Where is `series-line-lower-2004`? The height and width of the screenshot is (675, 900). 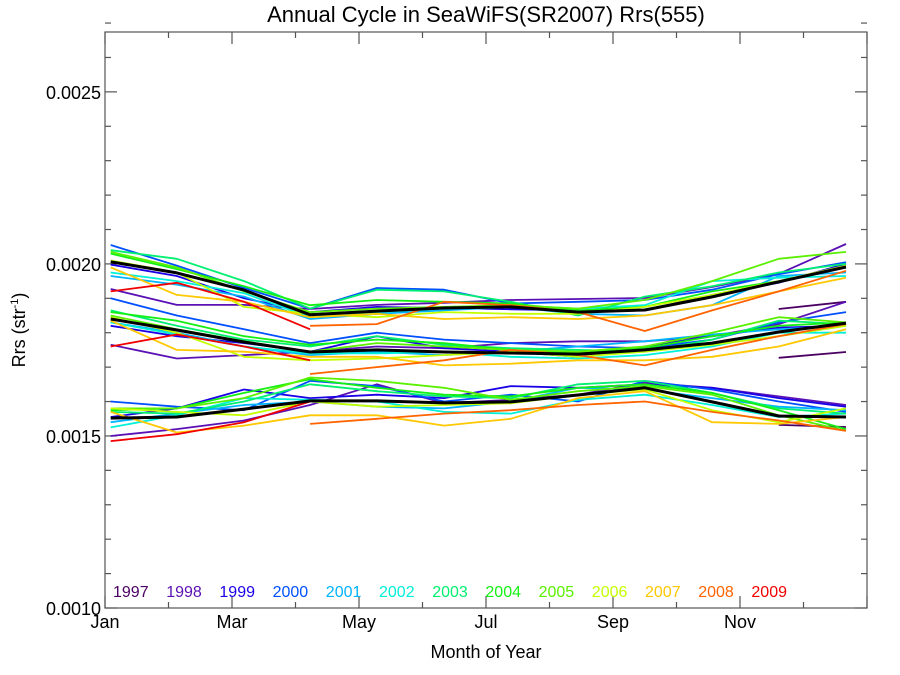 series-line-lower-2004 is located at coordinates (478, 404).